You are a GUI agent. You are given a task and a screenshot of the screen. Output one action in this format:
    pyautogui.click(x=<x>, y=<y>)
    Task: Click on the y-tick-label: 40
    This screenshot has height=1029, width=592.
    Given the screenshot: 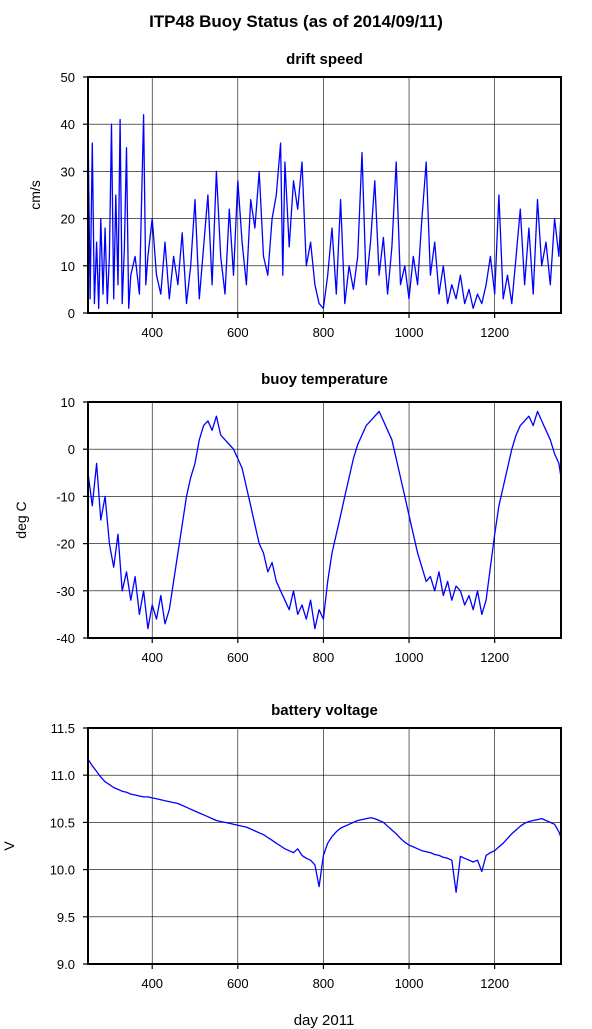 What is the action you would take?
    pyautogui.click(x=68, y=124)
    